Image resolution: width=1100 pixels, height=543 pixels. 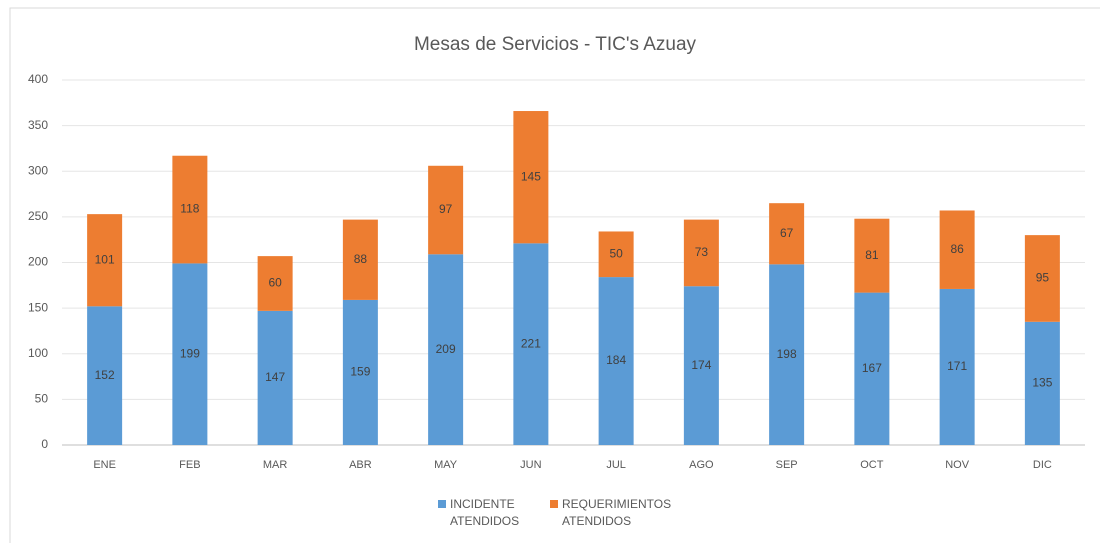 I want to click on data-label: 184, so click(x=616, y=360).